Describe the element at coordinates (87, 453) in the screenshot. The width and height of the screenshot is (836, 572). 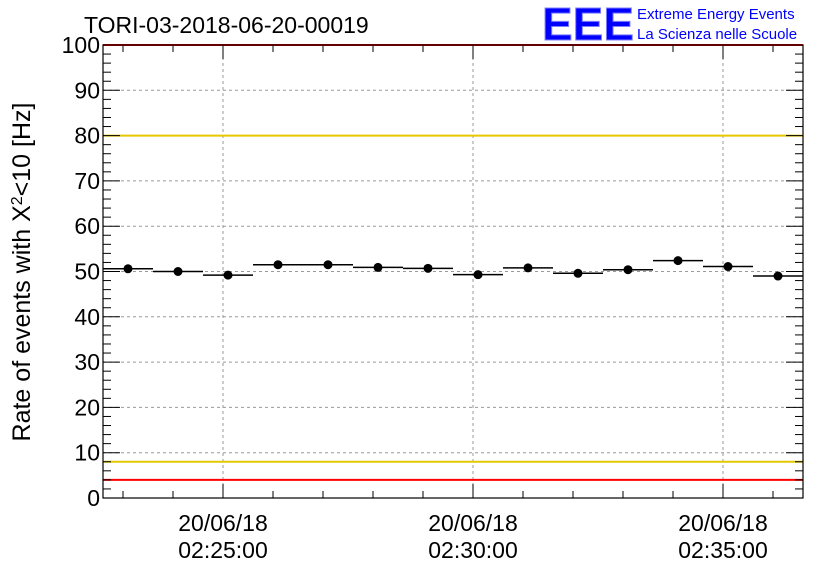
I see `y-tick-label: 10` at that location.